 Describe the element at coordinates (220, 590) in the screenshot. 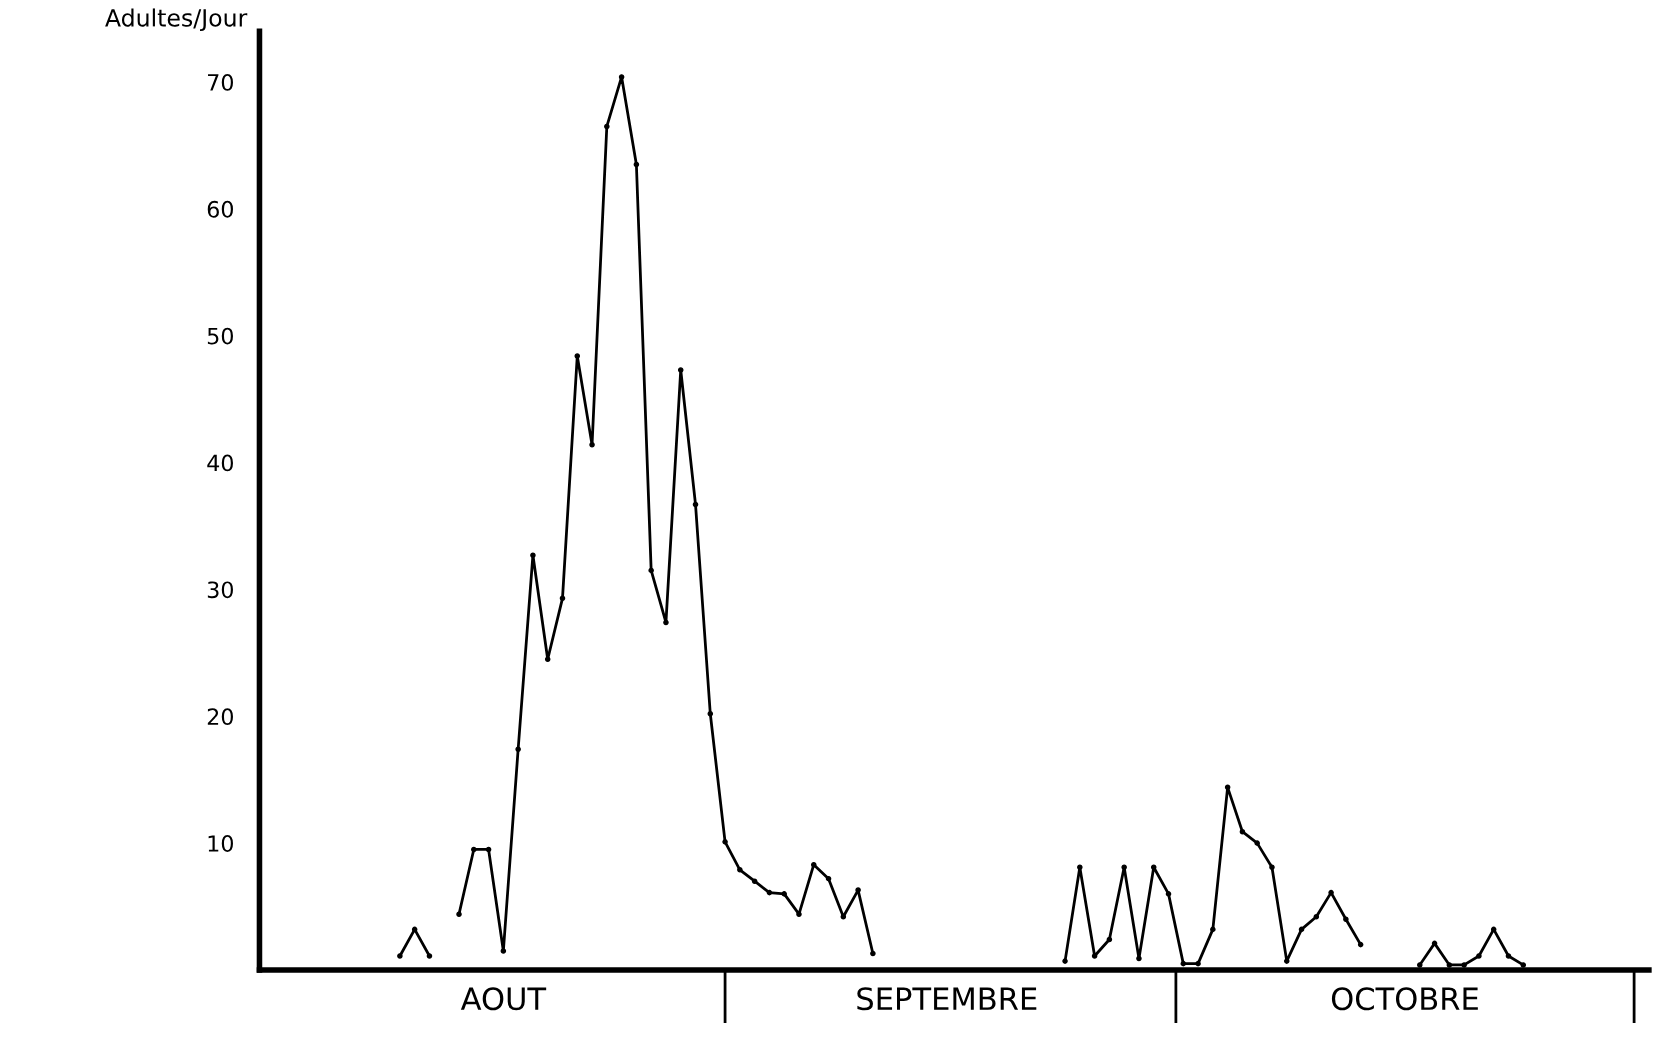

I see `y-tick-label: 30` at that location.